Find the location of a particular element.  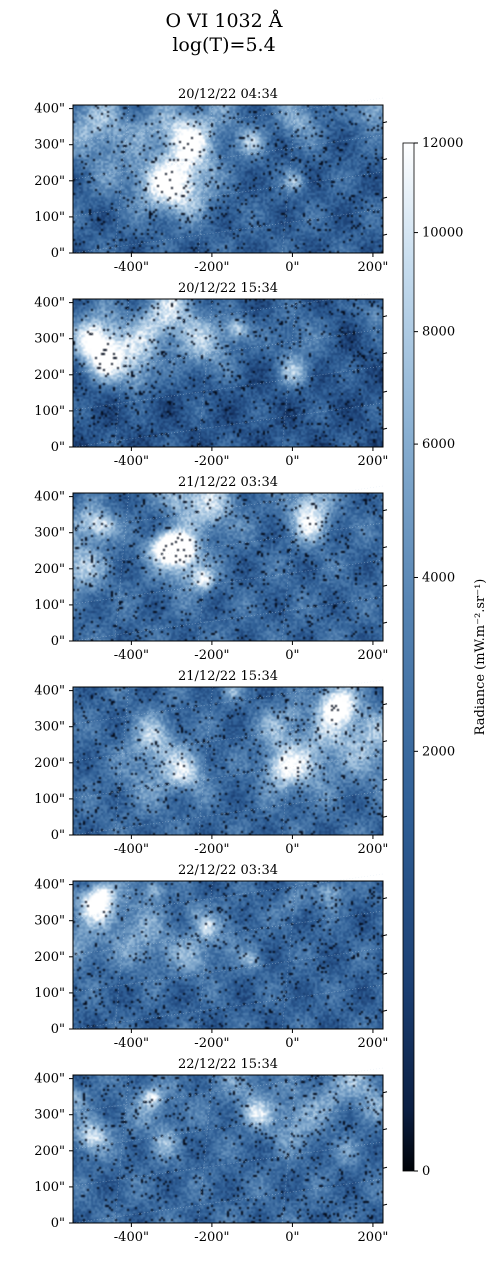

figure-title-line1: O VI 1032 Å is located at coordinates (224, 21).